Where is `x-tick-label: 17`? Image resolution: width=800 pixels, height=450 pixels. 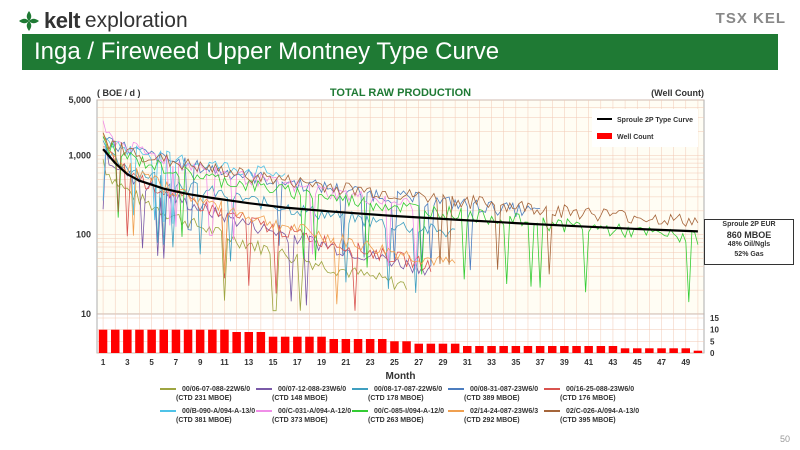 x-tick-label: 17 is located at coordinates (297, 362).